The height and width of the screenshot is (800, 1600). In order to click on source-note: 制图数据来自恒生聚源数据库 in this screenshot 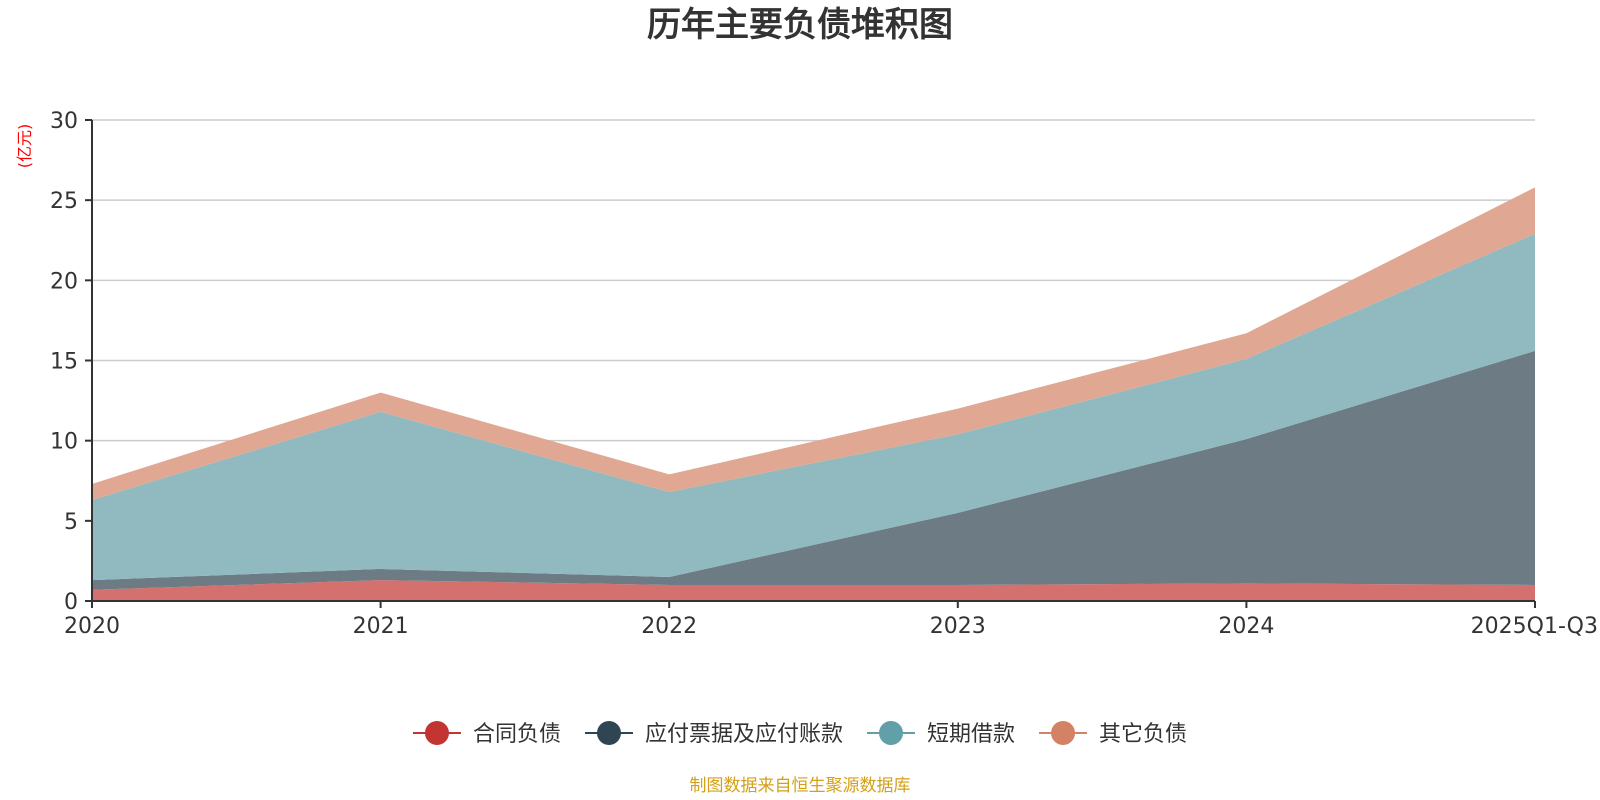, I will do `click(800, 786)`.